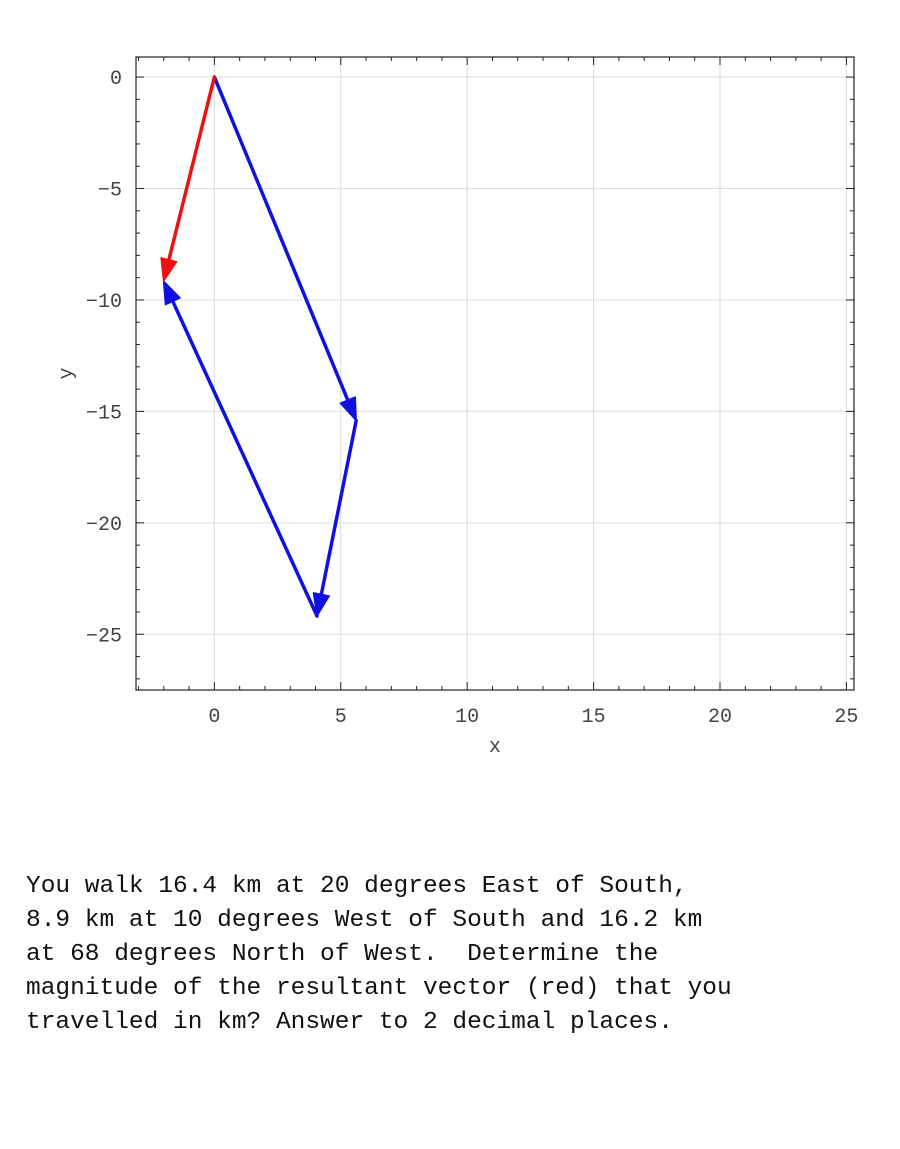 The height and width of the screenshot is (1149, 900). I want to click on resultant-vector-arrowhead, so click(169, 269).